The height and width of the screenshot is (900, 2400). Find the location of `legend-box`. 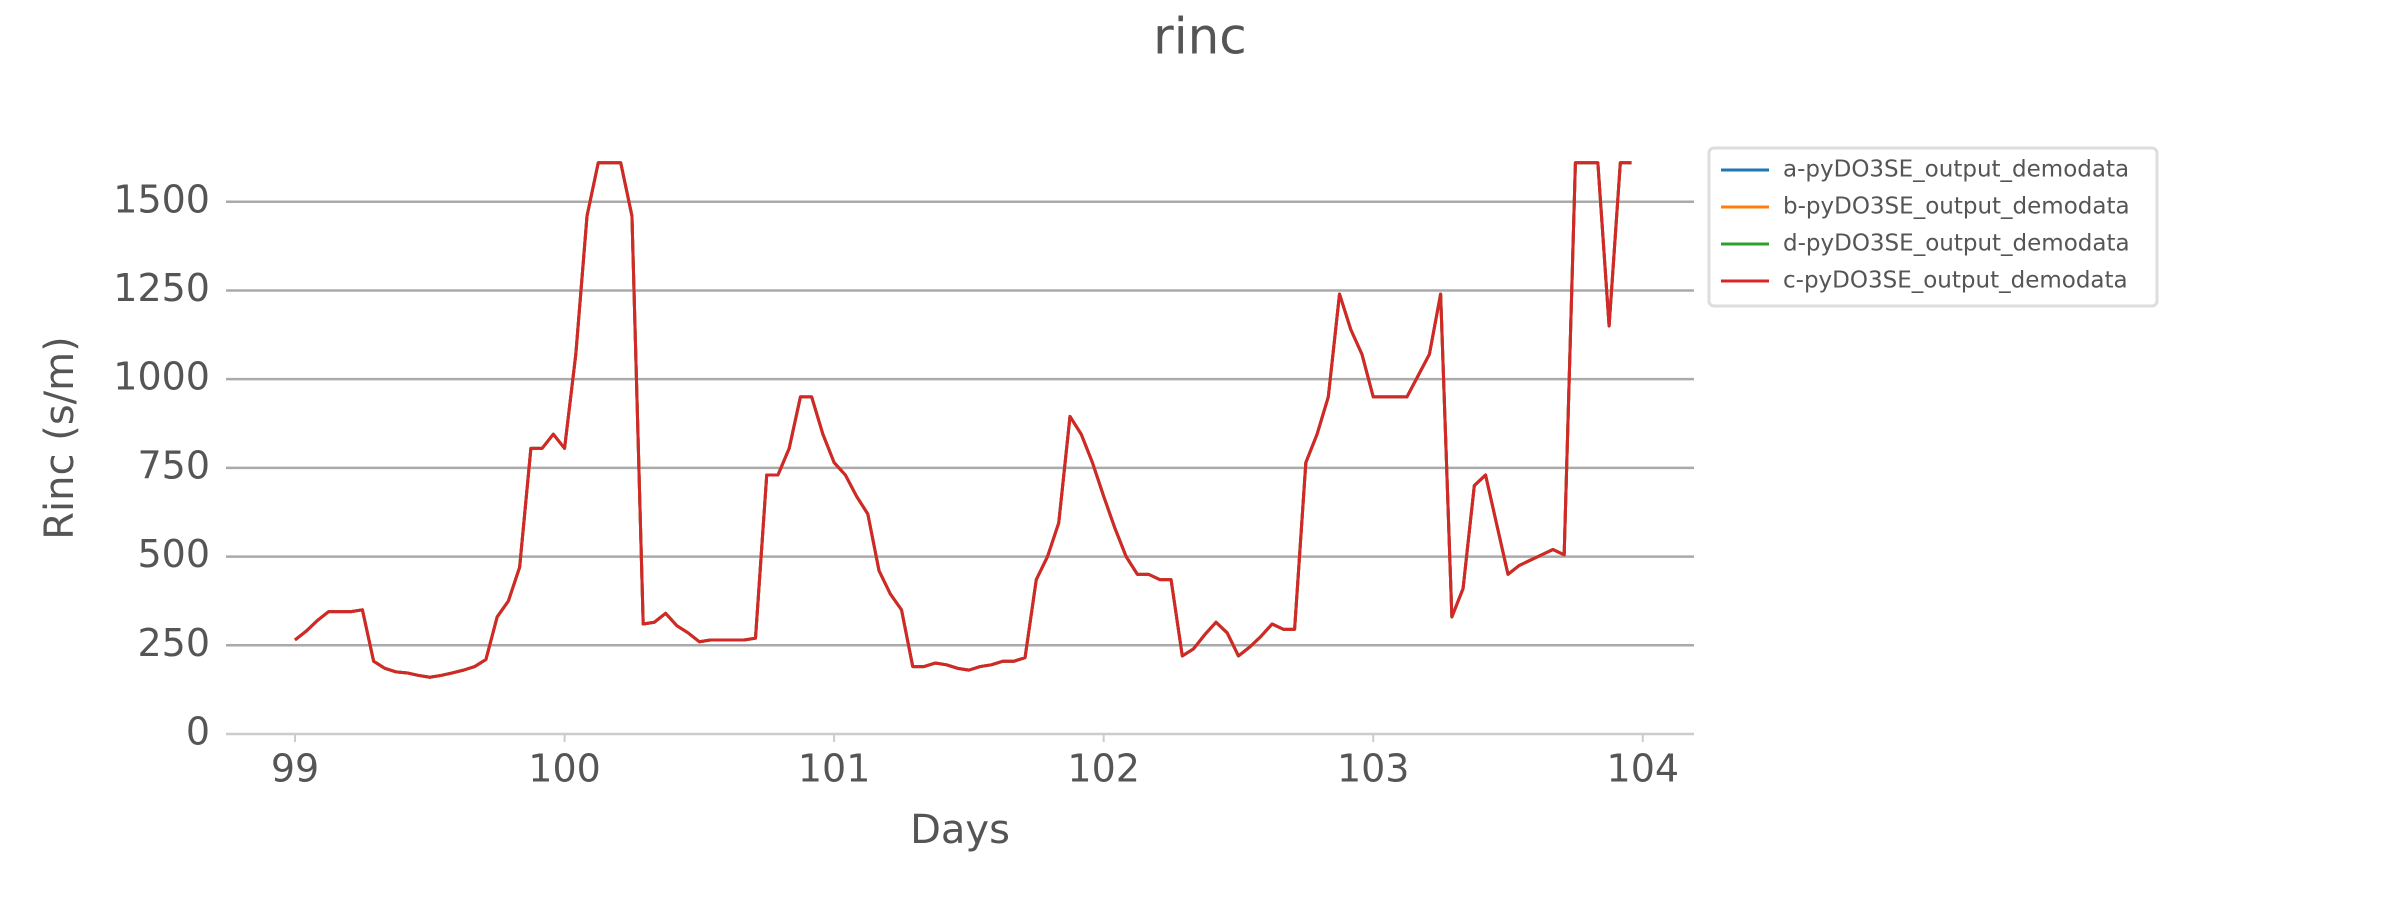

legend-box is located at coordinates (1933, 227).